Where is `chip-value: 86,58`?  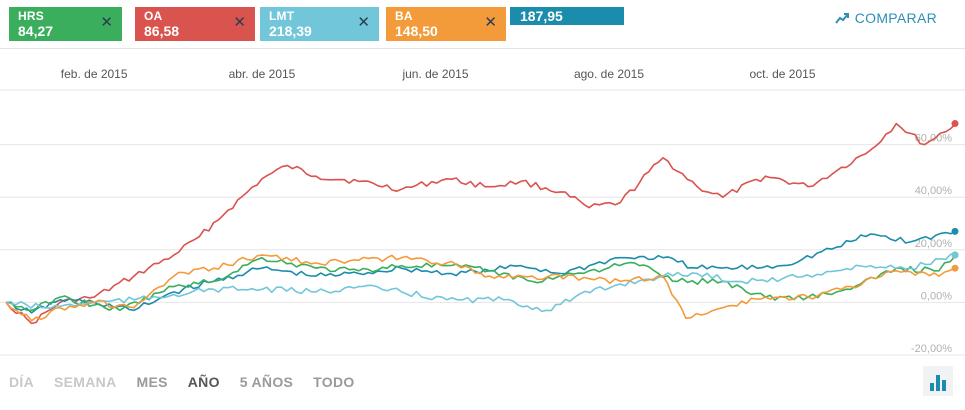 chip-value: 86,58 is located at coordinates (162, 31).